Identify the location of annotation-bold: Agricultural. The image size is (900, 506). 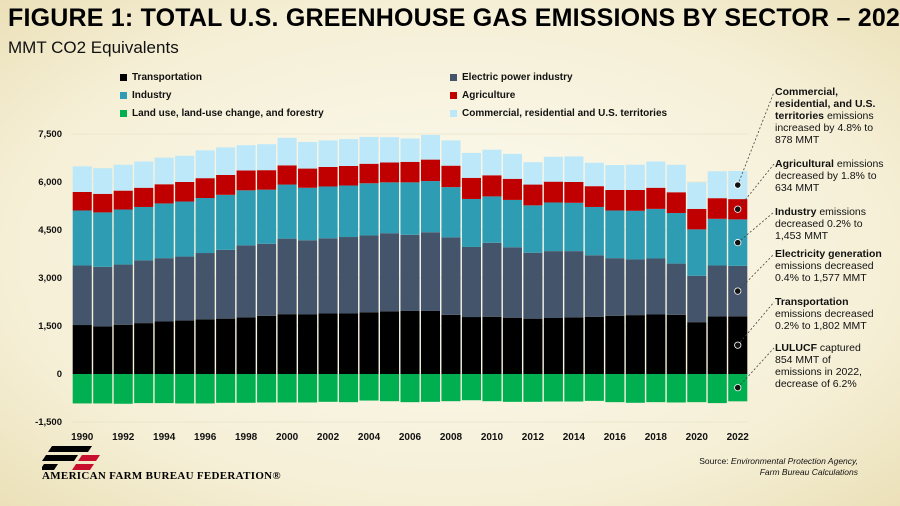
(804, 164).